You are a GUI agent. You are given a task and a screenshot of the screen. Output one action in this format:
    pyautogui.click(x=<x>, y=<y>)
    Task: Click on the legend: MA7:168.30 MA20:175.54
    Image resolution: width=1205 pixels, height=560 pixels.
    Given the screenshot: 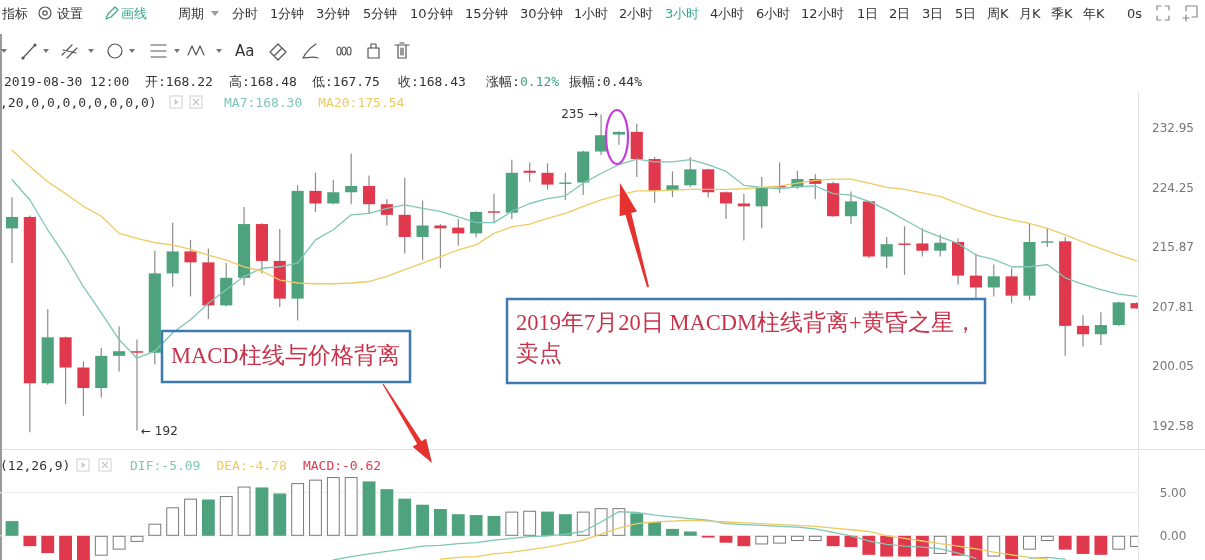 What is the action you would take?
    pyautogui.click(x=314, y=102)
    